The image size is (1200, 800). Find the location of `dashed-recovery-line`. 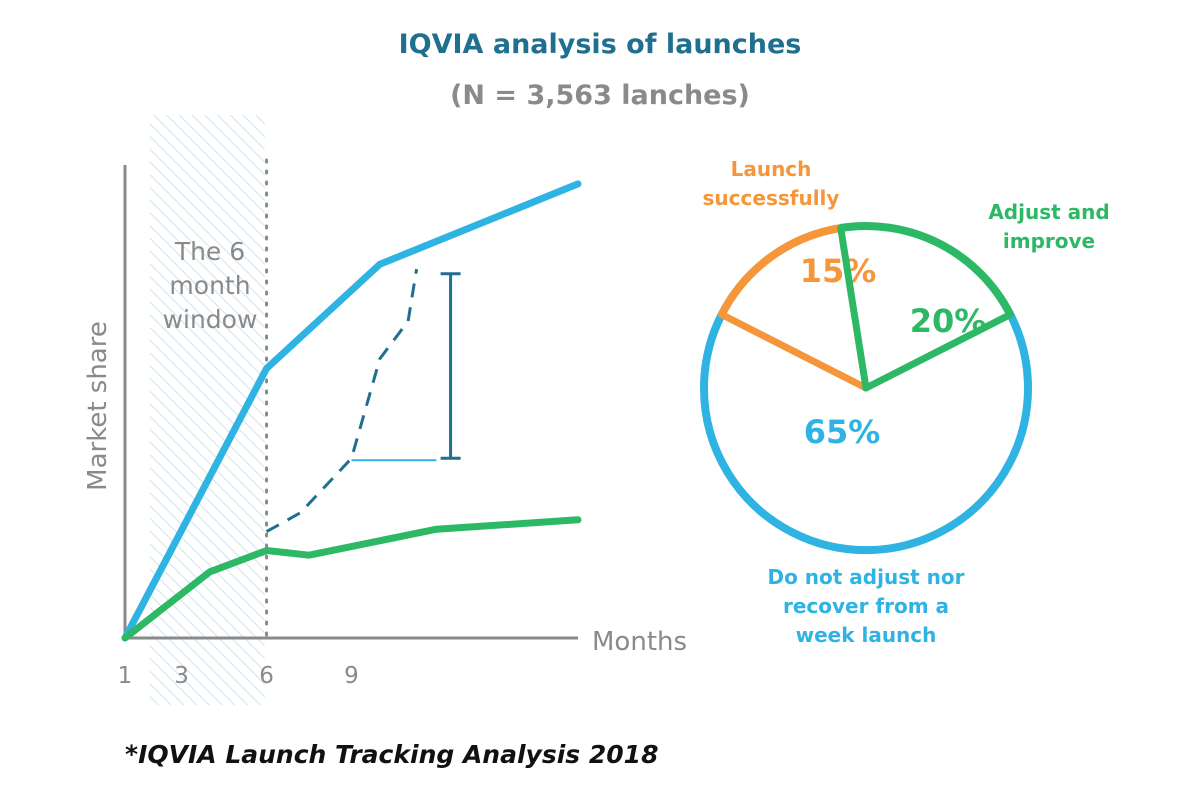

dashed-recovery-line is located at coordinates (342, 400).